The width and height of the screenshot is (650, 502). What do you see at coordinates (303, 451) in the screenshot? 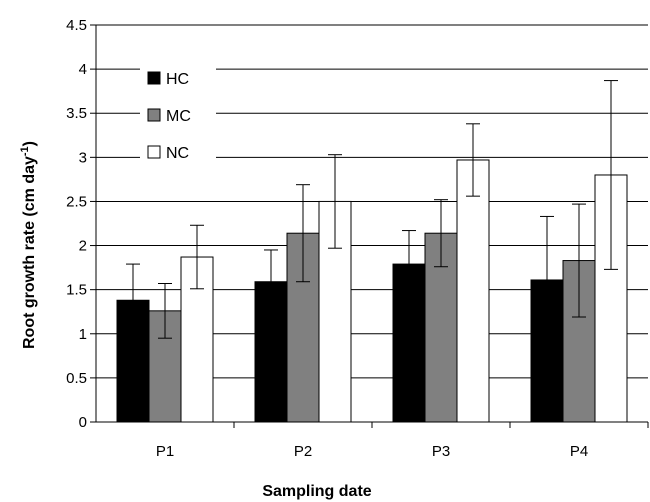
I see `x-tick-label: P2` at bounding box center [303, 451].